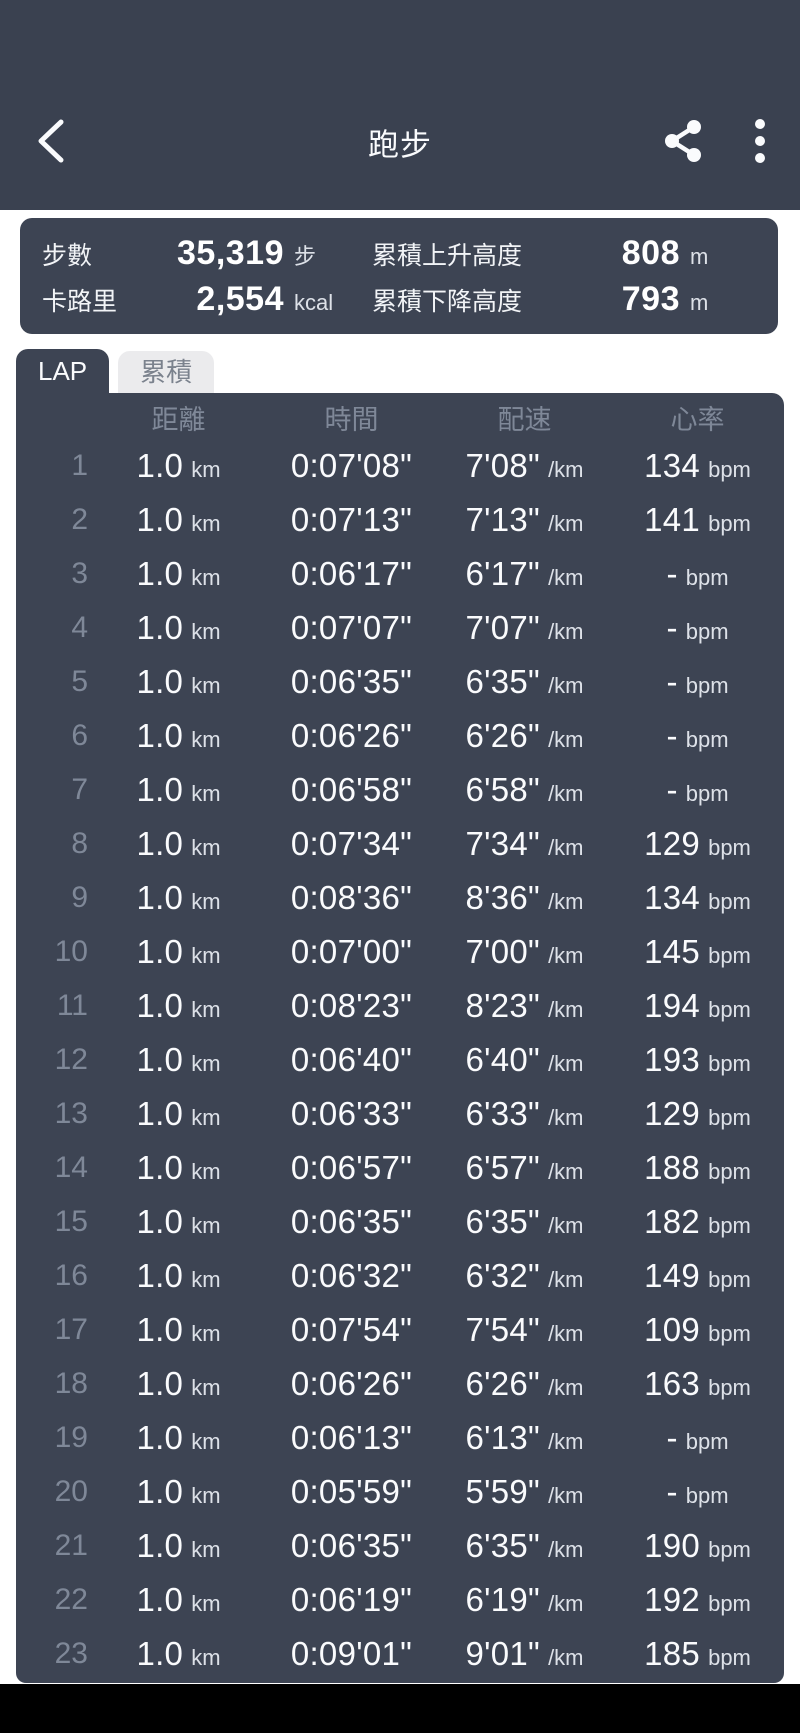  Describe the element at coordinates (71, 1383) in the screenshot. I see `lap-number: 18` at that location.